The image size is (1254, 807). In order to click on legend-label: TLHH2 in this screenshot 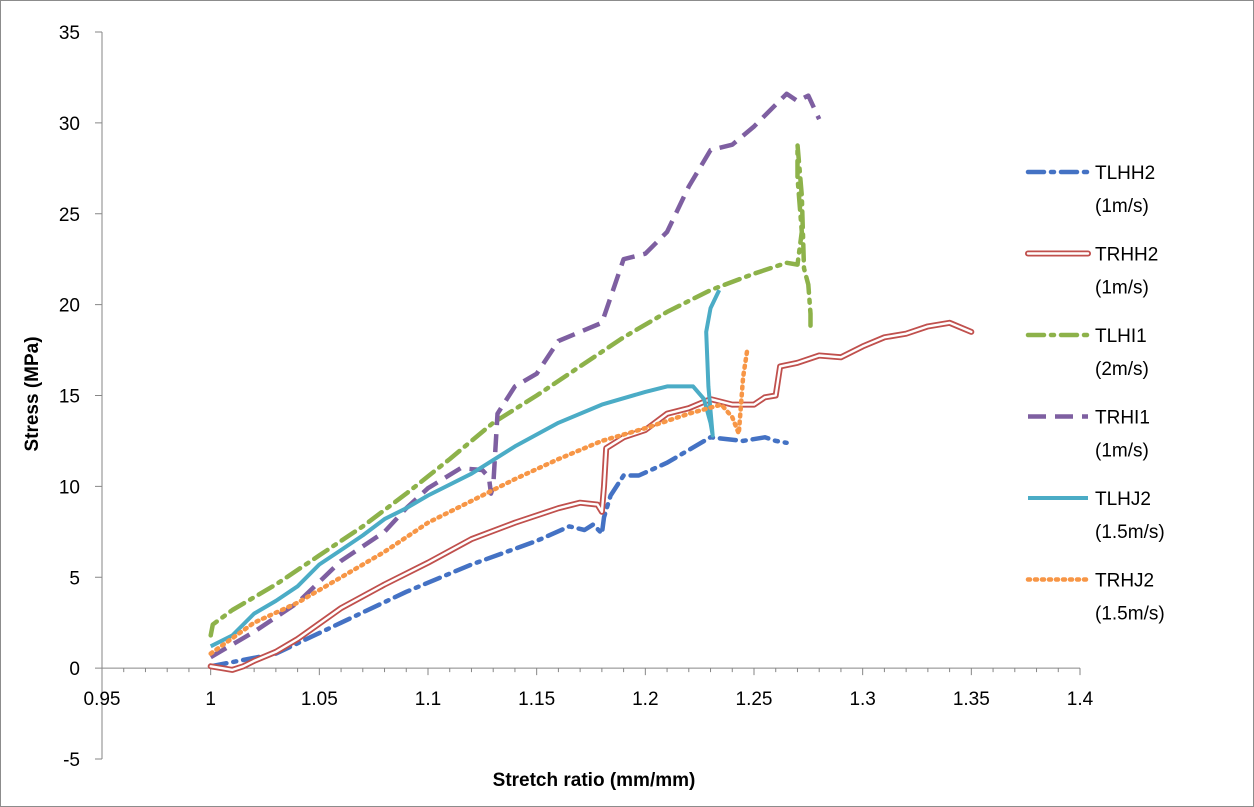, I will do `click(1125, 173)`.